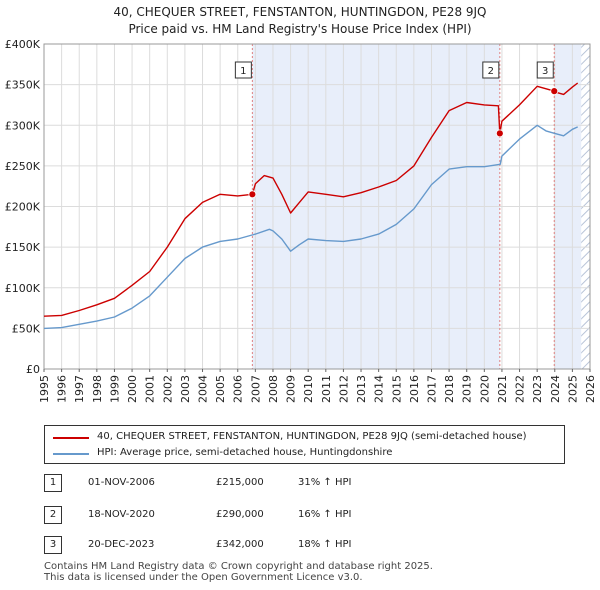 This screenshot has height=590, width=600. I want to click on x-tick-label: 2018, so click(449, 389).